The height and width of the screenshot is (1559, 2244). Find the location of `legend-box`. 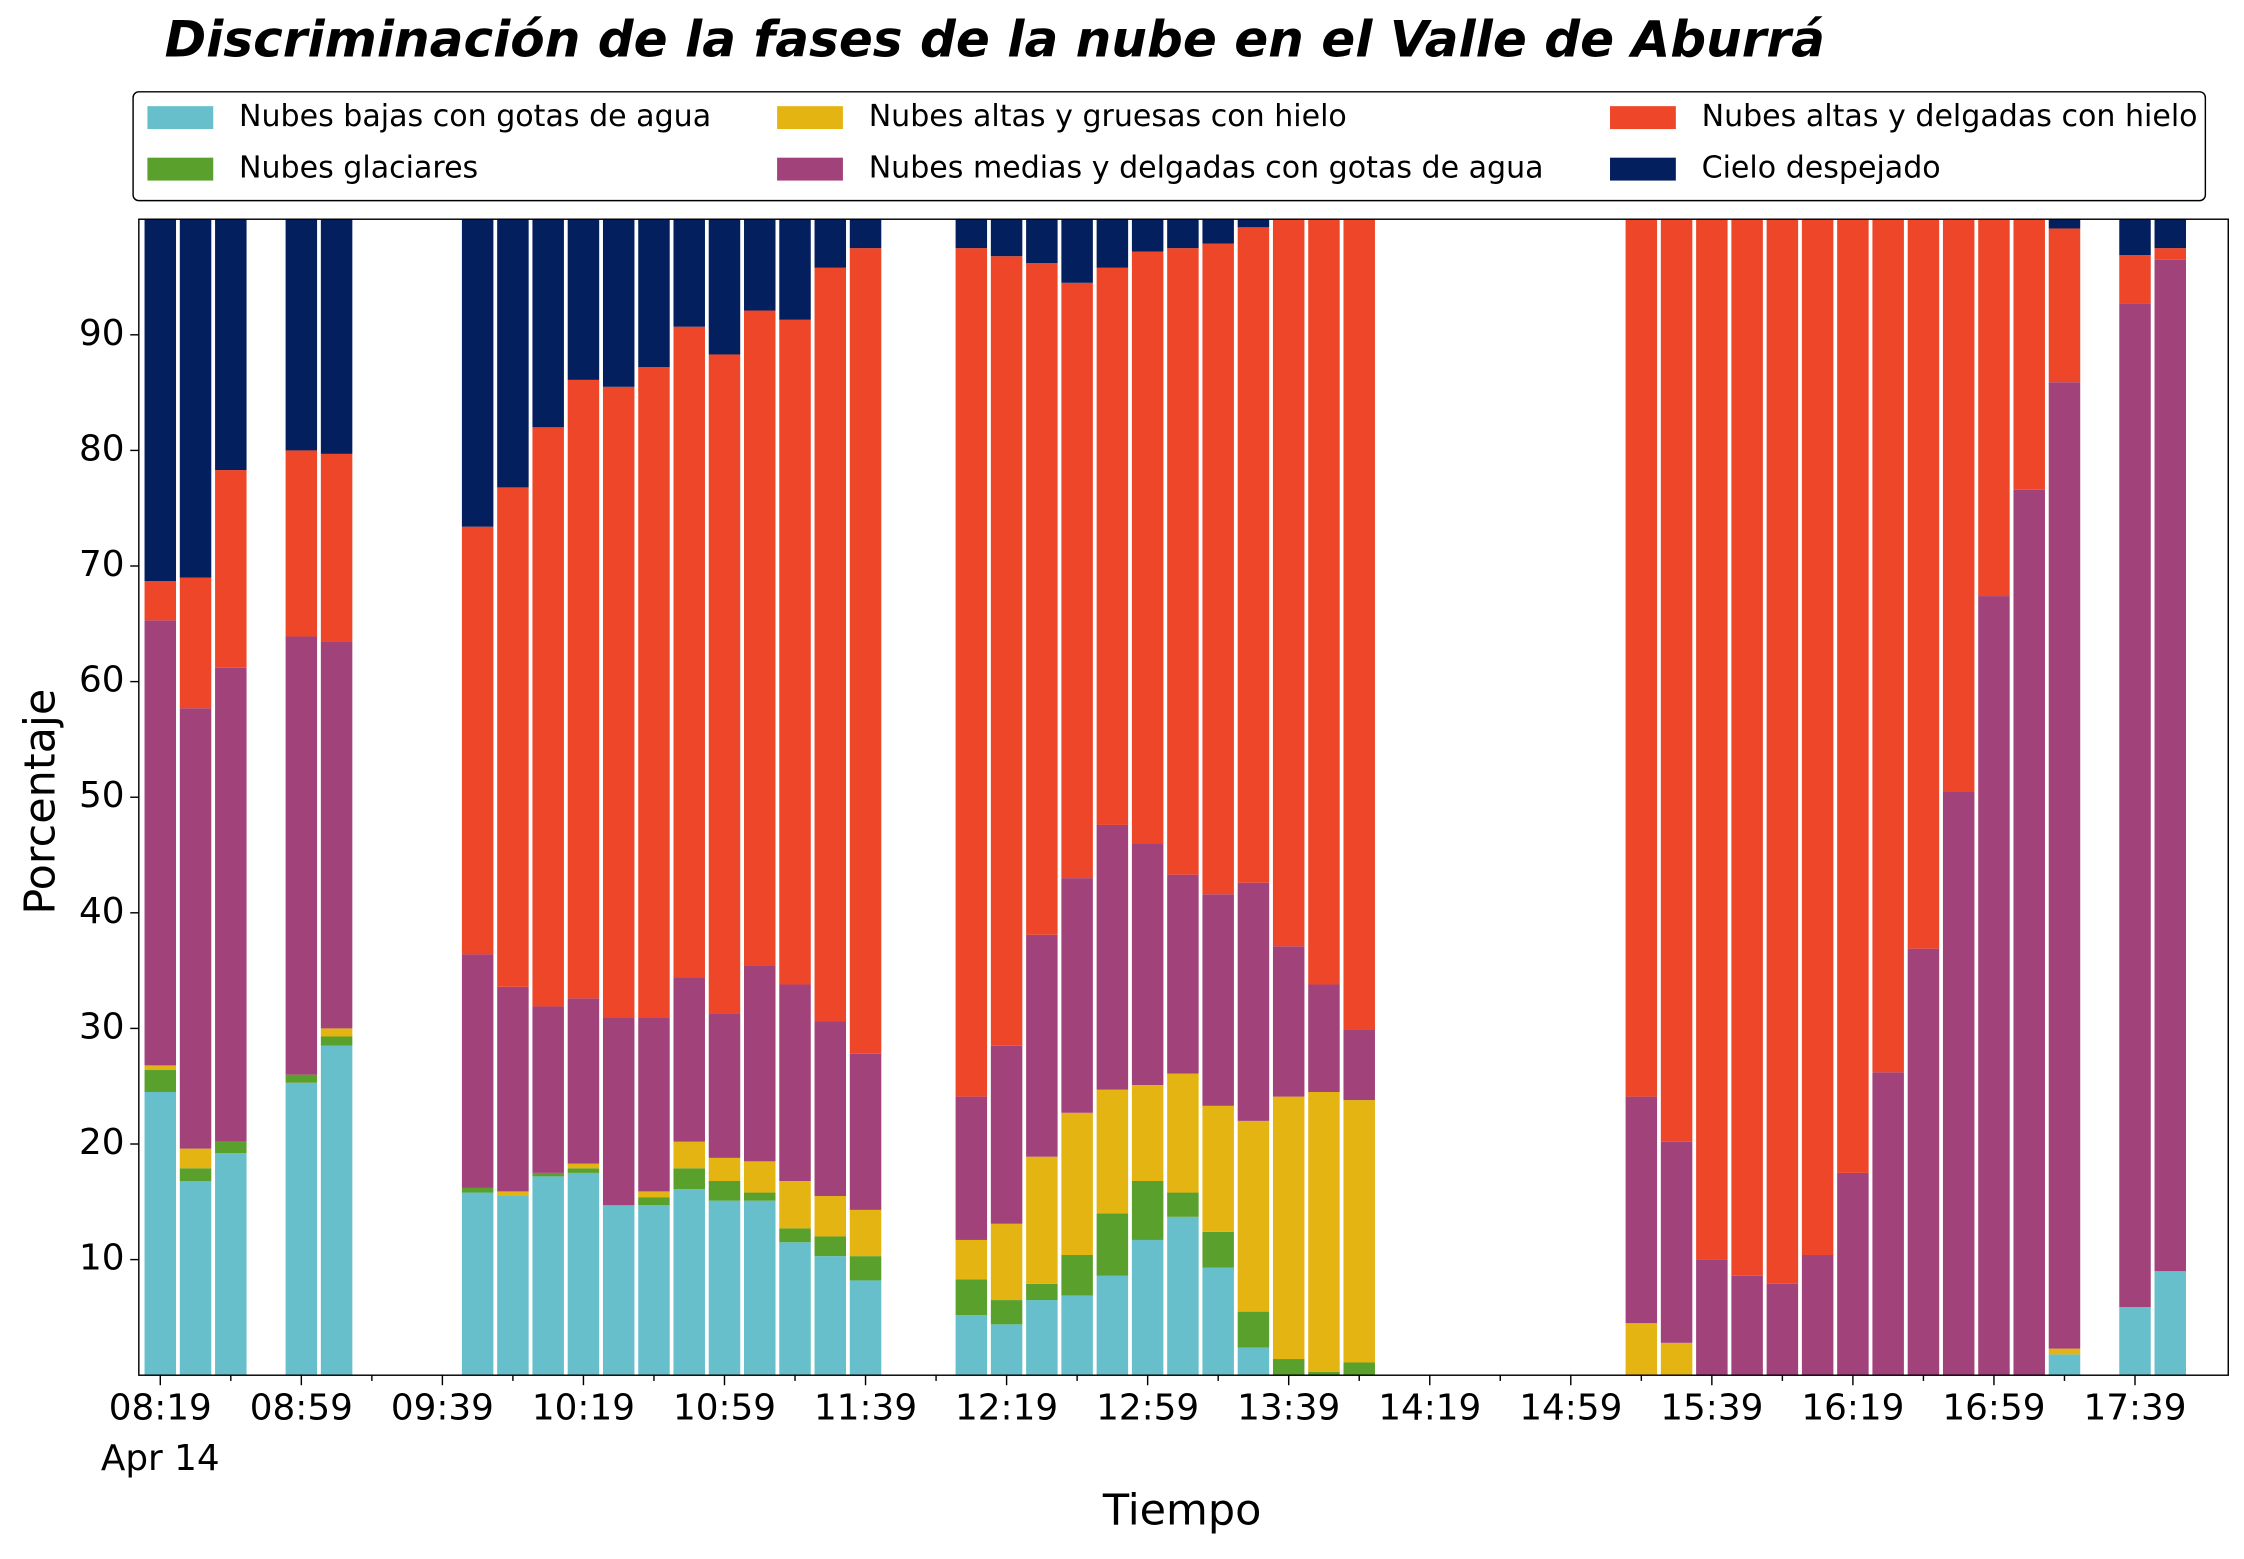

legend-box is located at coordinates (1169, 146).